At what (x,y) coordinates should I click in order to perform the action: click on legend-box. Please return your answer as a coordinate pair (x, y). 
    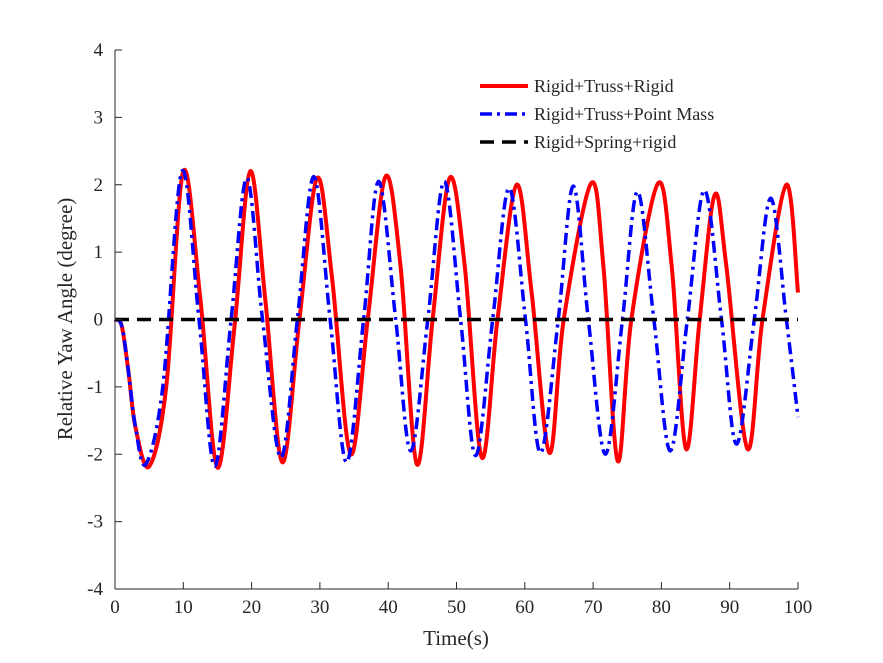
    Looking at the image, I should click on (625, 113).